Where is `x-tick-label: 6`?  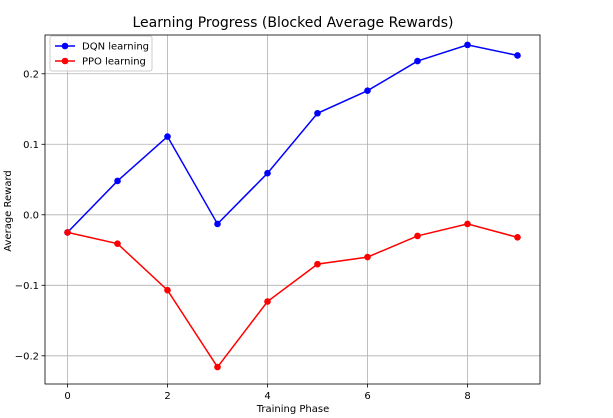
x-tick-label: 6 is located at coordinates (367, 396).